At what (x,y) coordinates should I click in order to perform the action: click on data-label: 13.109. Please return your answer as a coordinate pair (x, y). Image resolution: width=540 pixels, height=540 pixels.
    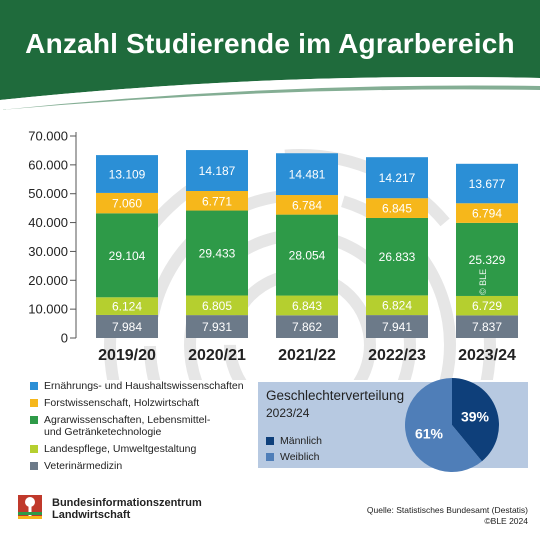
    Looking at the image, I should click on (127, 175).